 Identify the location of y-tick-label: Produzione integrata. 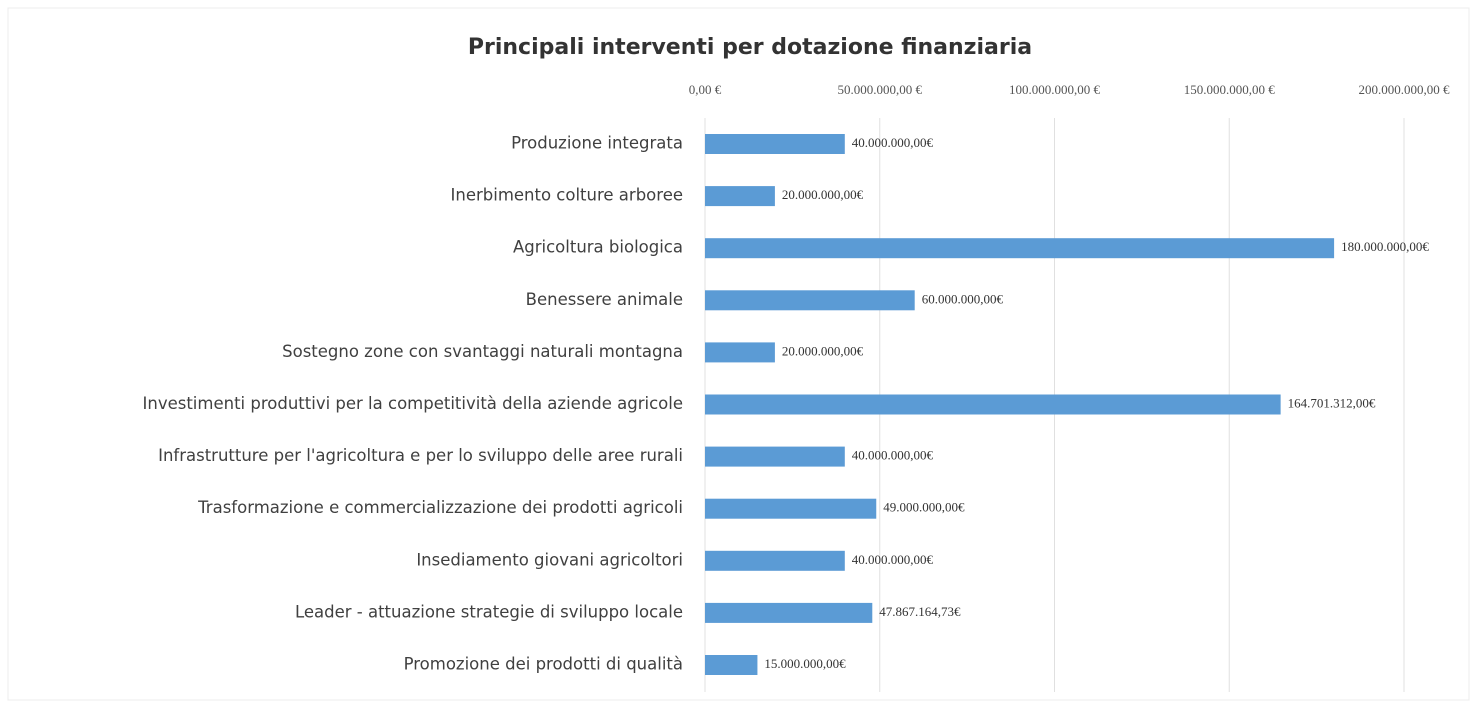
(597, 143).